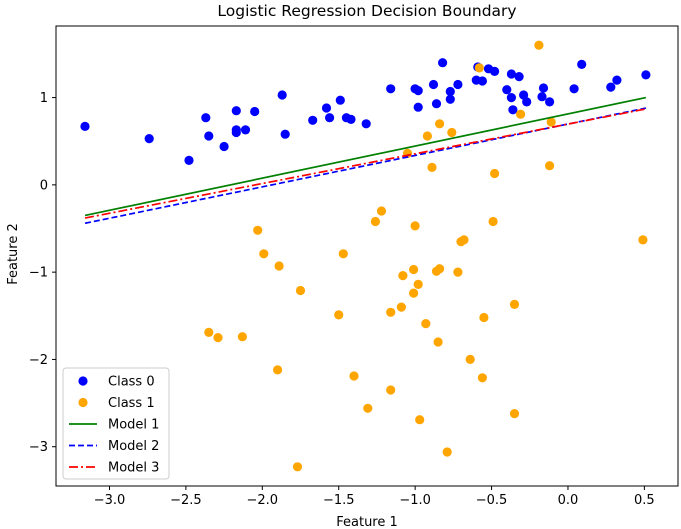 The image size is (681, 529). Describe the element at coordinates (133, 446) in the screenshot. I see `legend-label: Model 2` at that location.